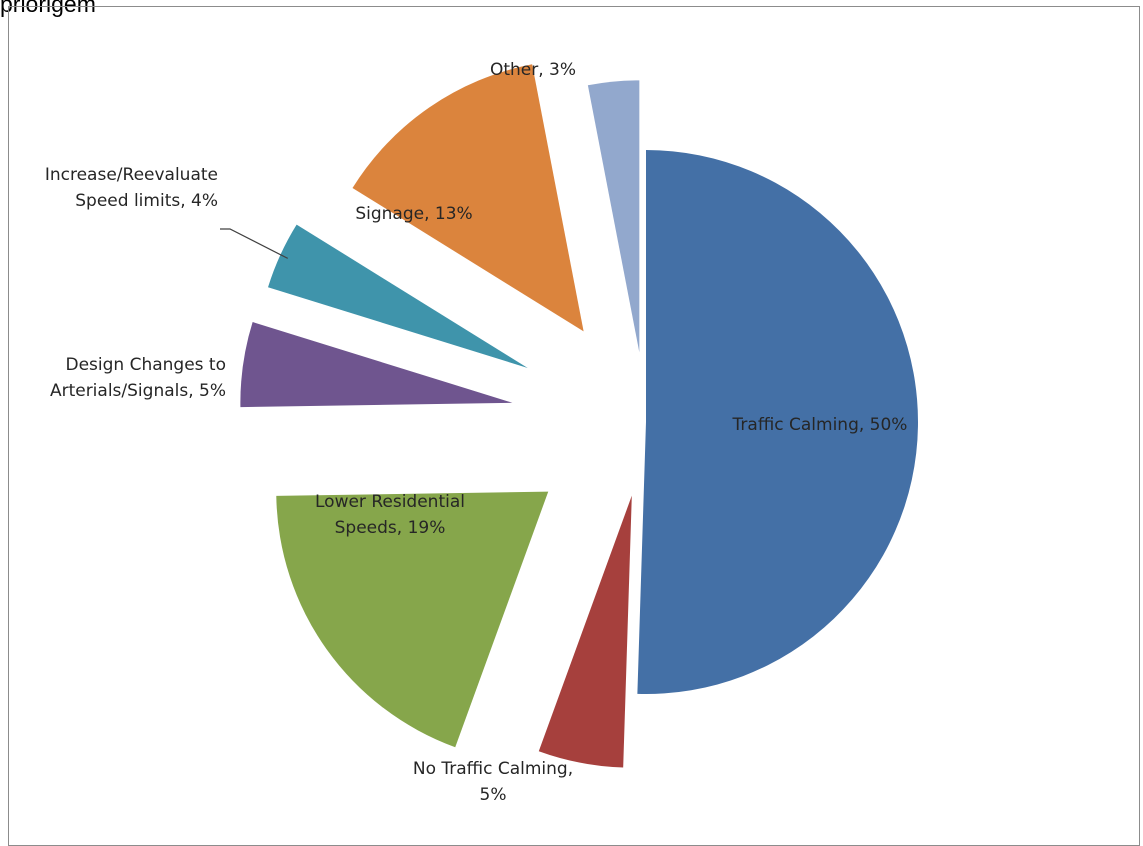 Image resolution: width=1143 pixels, height=846 pixels. Describe the element at coordinates (254, 243) in the screenshot. I see `leader-line` at that location.